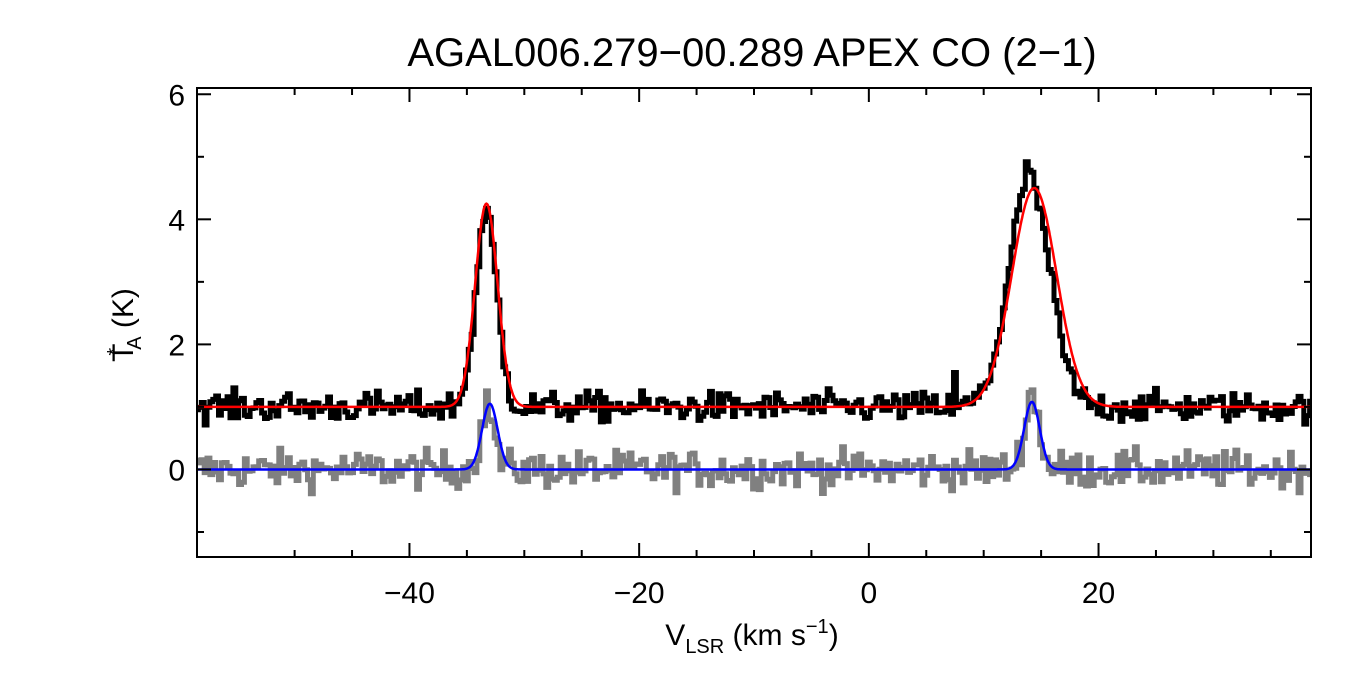 The image size is (1350, 675). I want to click on x-tick-label: 0, so click(869, 593).